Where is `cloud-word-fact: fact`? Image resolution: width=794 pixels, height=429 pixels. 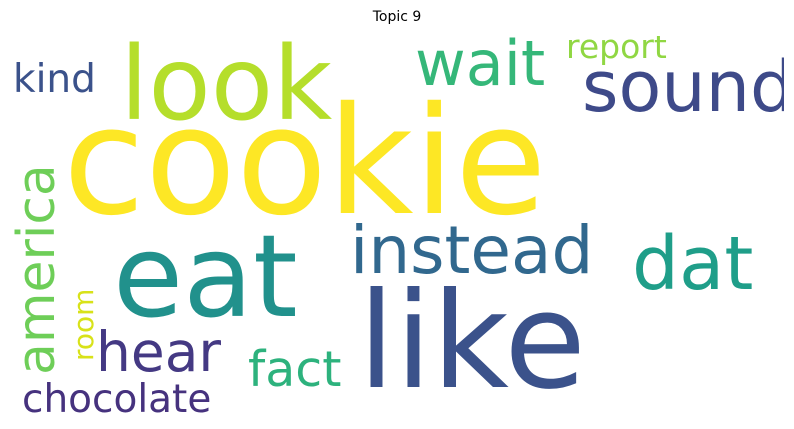 cloud-word-fact: fact is located at coordinates (295, 369).